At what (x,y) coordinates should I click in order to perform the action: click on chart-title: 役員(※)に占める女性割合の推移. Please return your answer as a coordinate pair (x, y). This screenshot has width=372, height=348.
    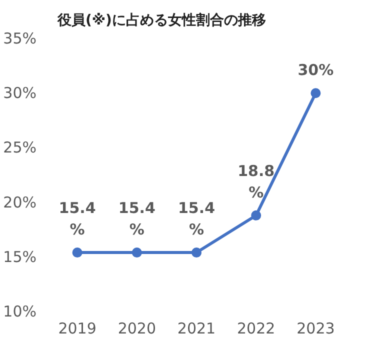
    Looking at the image, I should click on (161, 20).